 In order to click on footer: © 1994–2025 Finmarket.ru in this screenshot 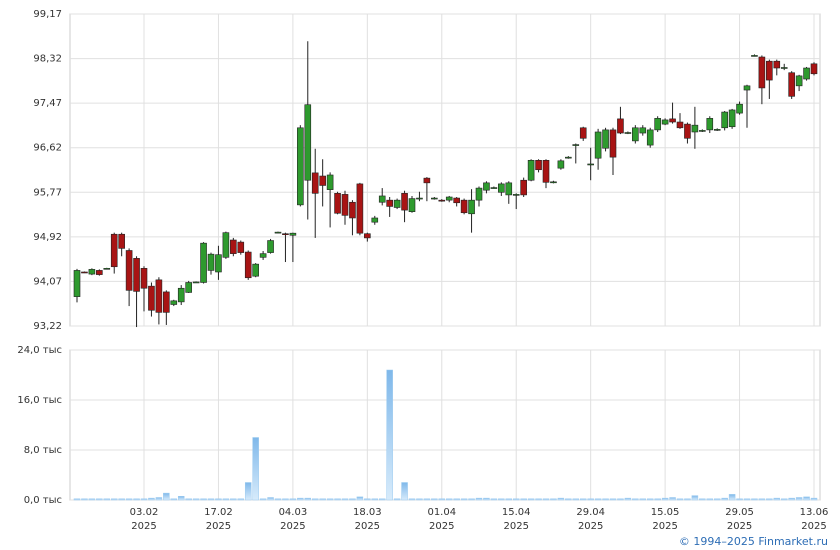, I will do `click(753, 541)`.